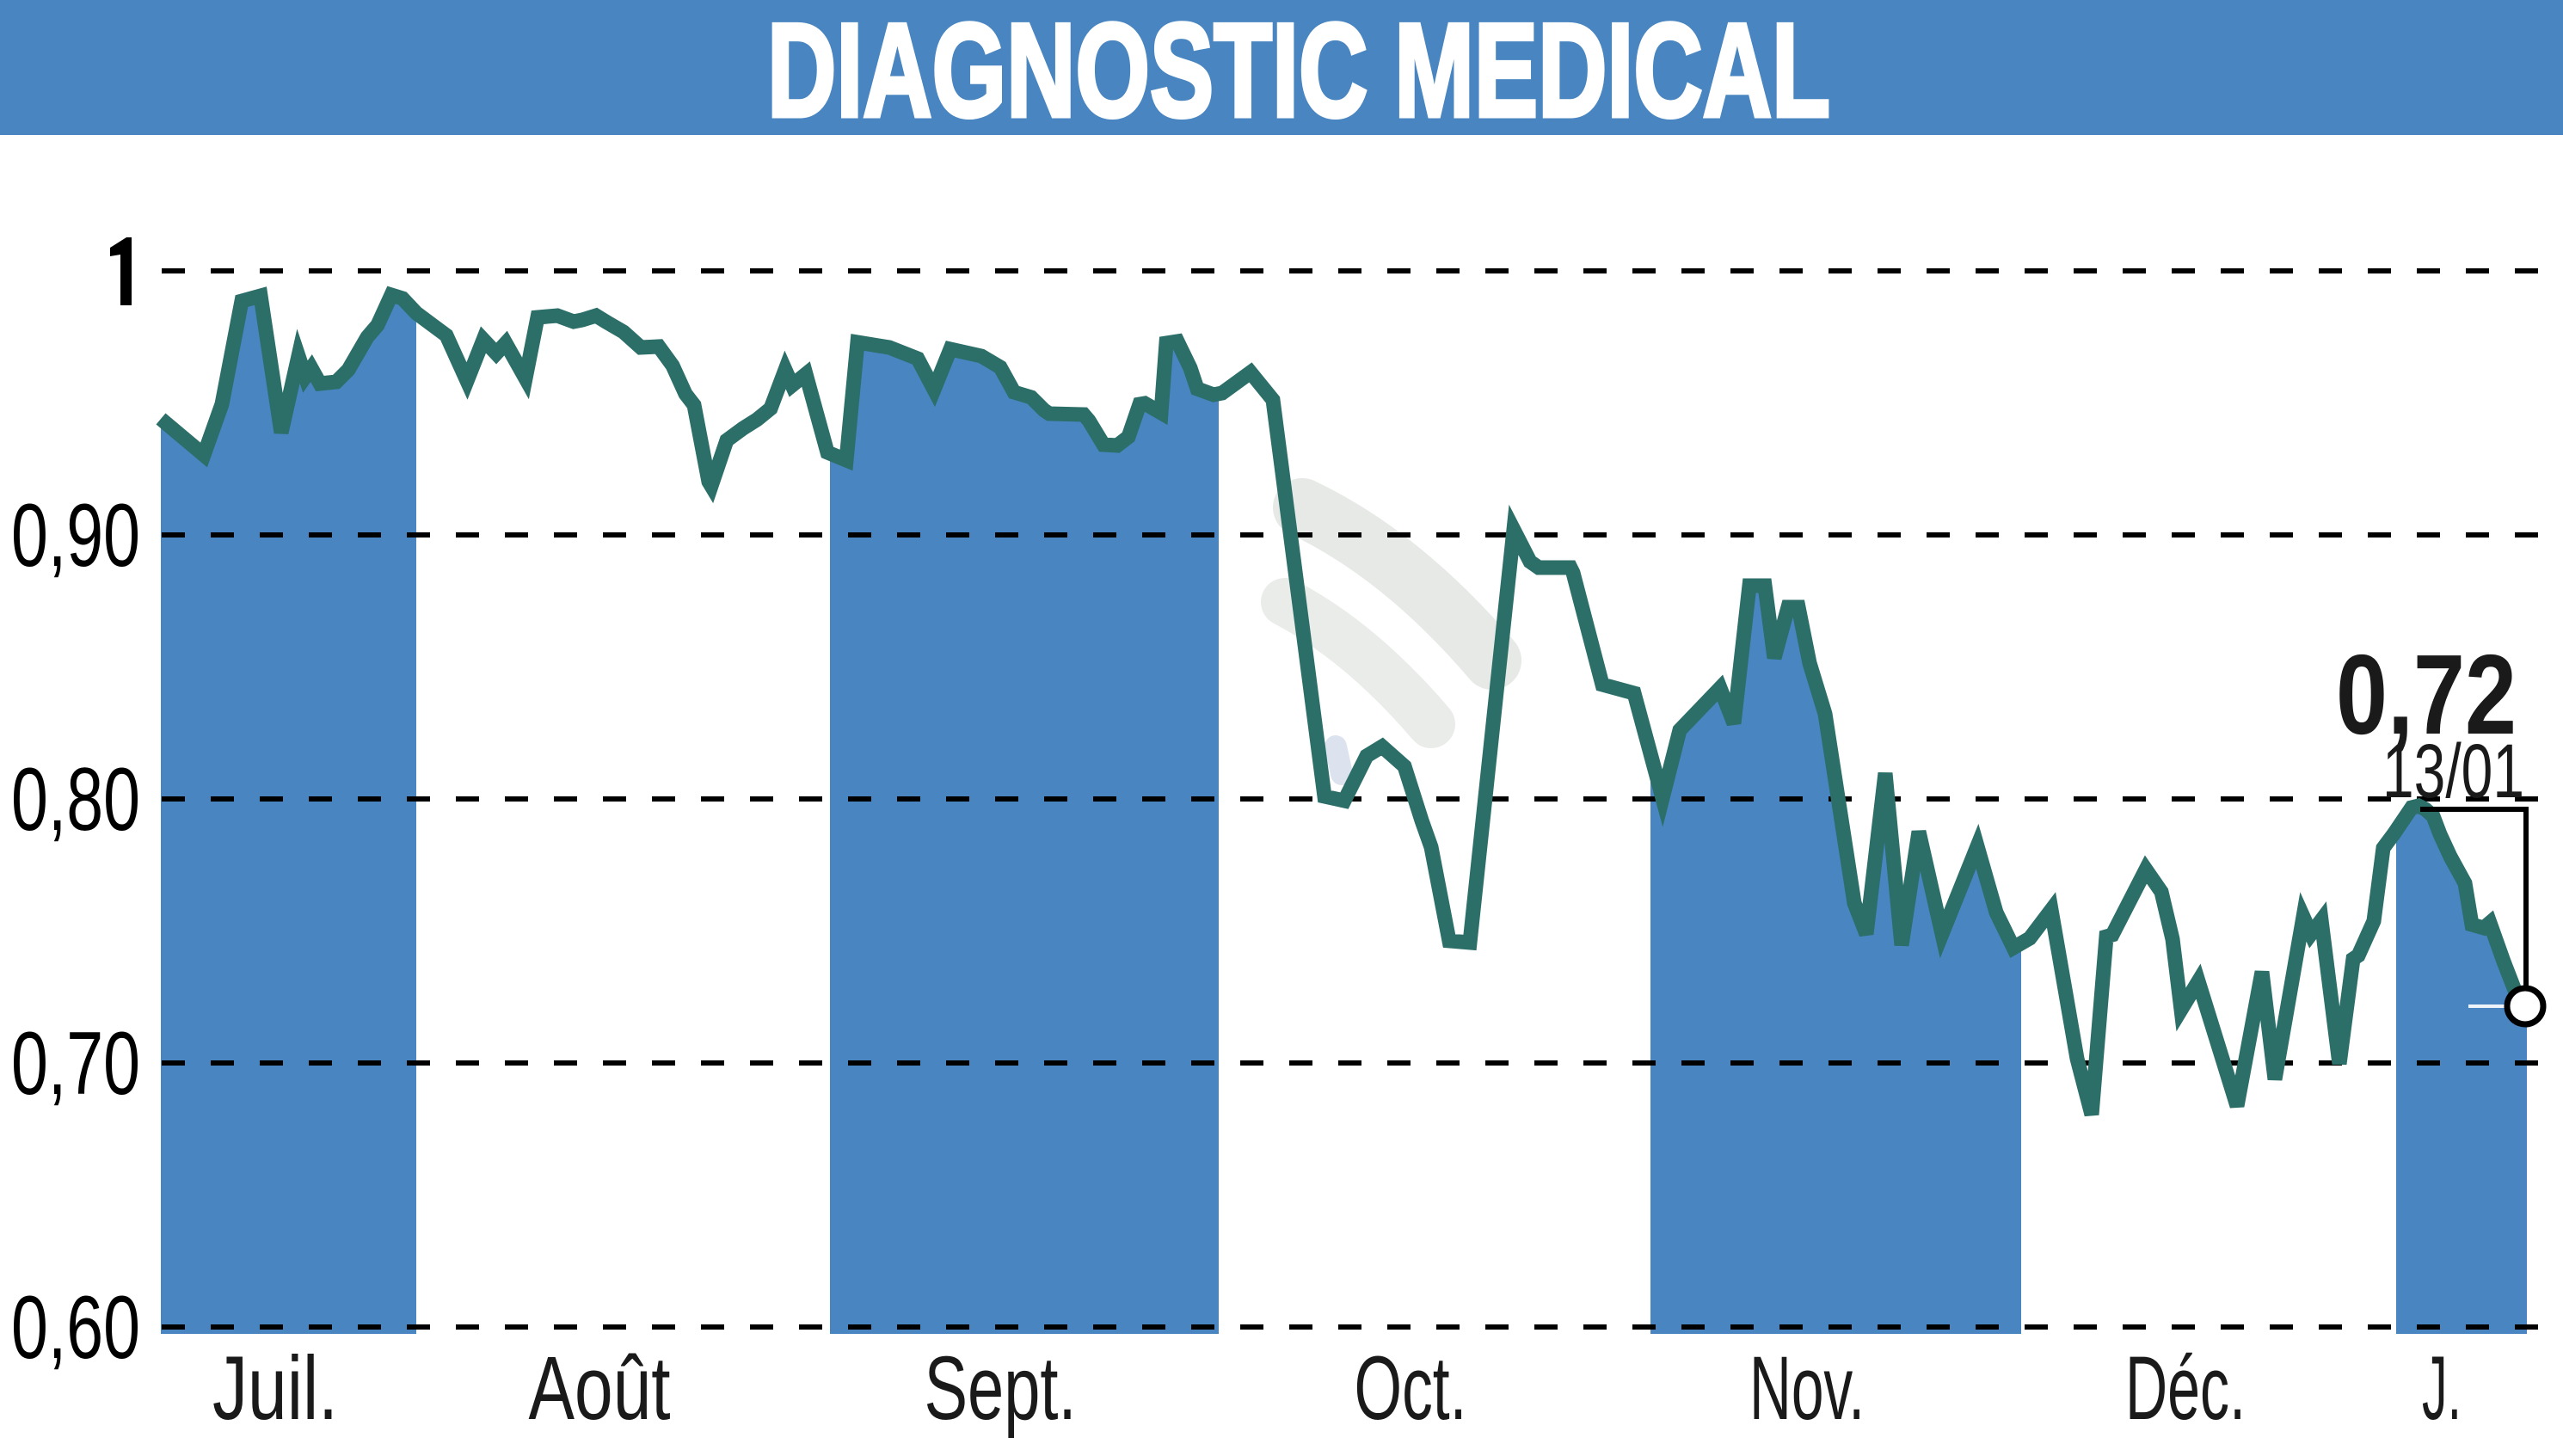 The image size is (2563, 1456). Describe the element at coordinates (2426, 695) in the screenshot. I see `svg-text: 0,72` at that location.